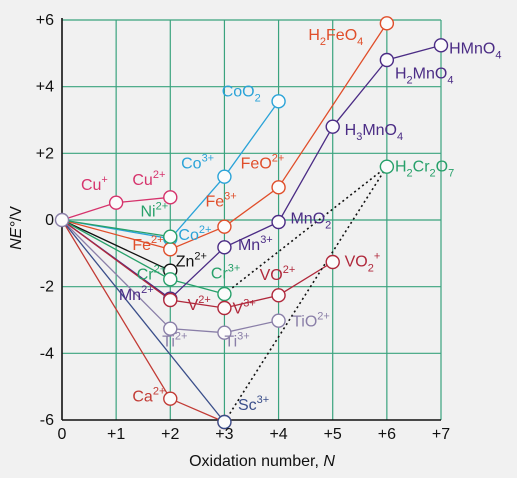 The height and width of the screenshot is (478, 517). Describe the element at coordinates (278, 274) in the screenshot. I see `species-label-vo_2plus: VO2+` at that location.